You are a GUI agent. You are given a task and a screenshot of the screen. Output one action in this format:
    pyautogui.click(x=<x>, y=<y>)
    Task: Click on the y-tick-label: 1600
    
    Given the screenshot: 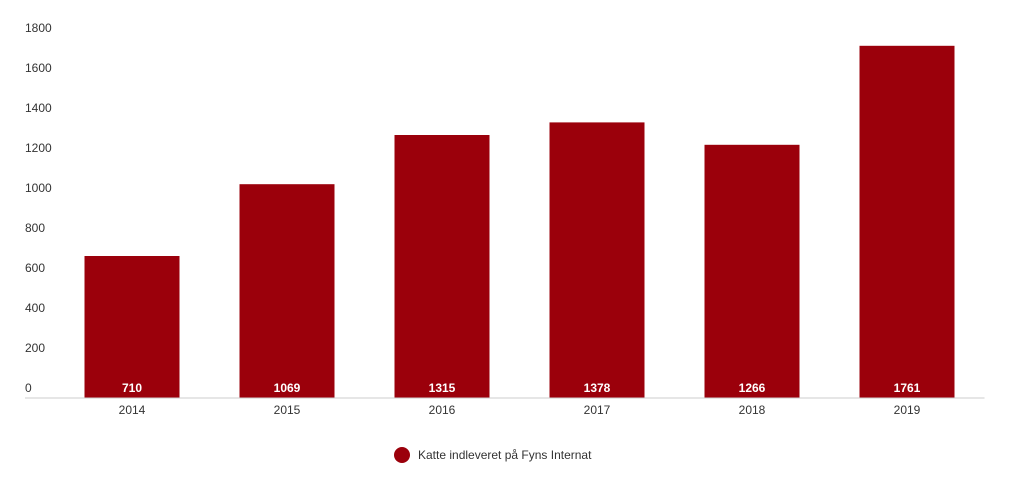 What is the action you would take?
    pyautogui.click(x=38, y=68)
    